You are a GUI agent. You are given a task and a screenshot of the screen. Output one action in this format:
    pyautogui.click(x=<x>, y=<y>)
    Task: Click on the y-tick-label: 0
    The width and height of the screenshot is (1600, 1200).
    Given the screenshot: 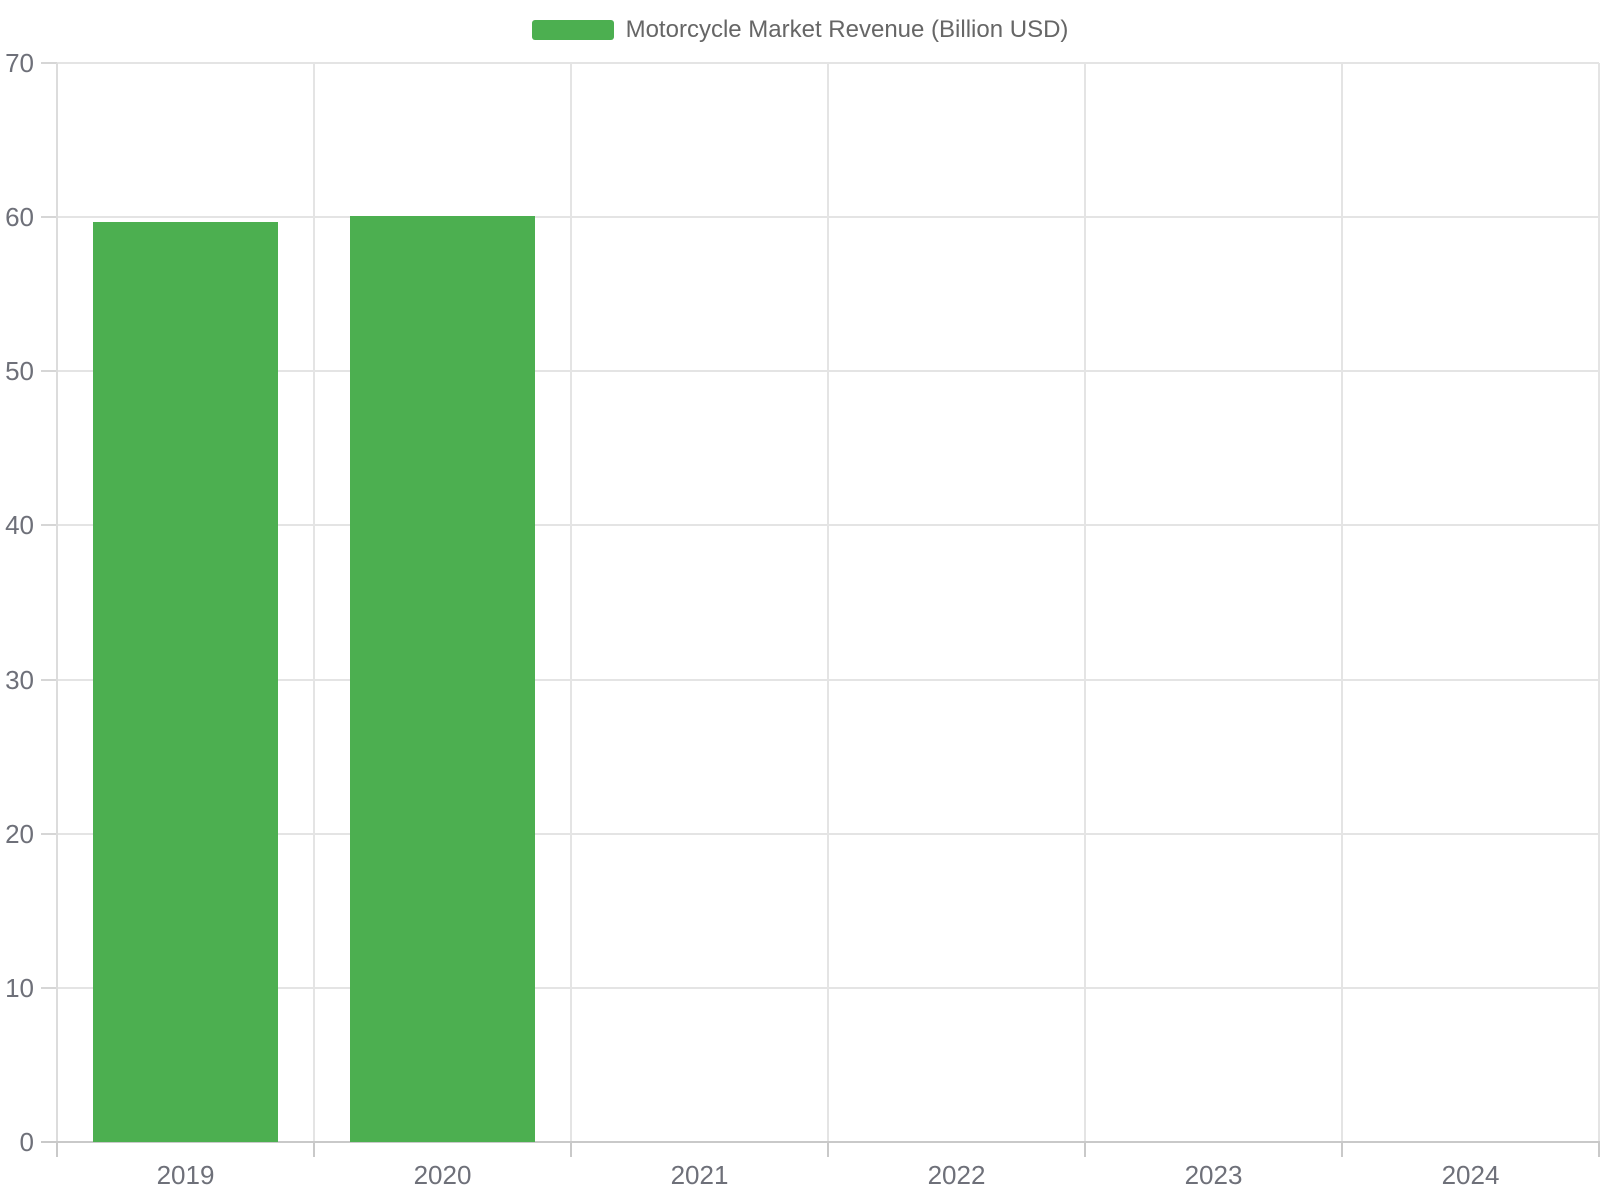 What is the action you would take?
    pyautogui.click(x=26, y=1142)
    